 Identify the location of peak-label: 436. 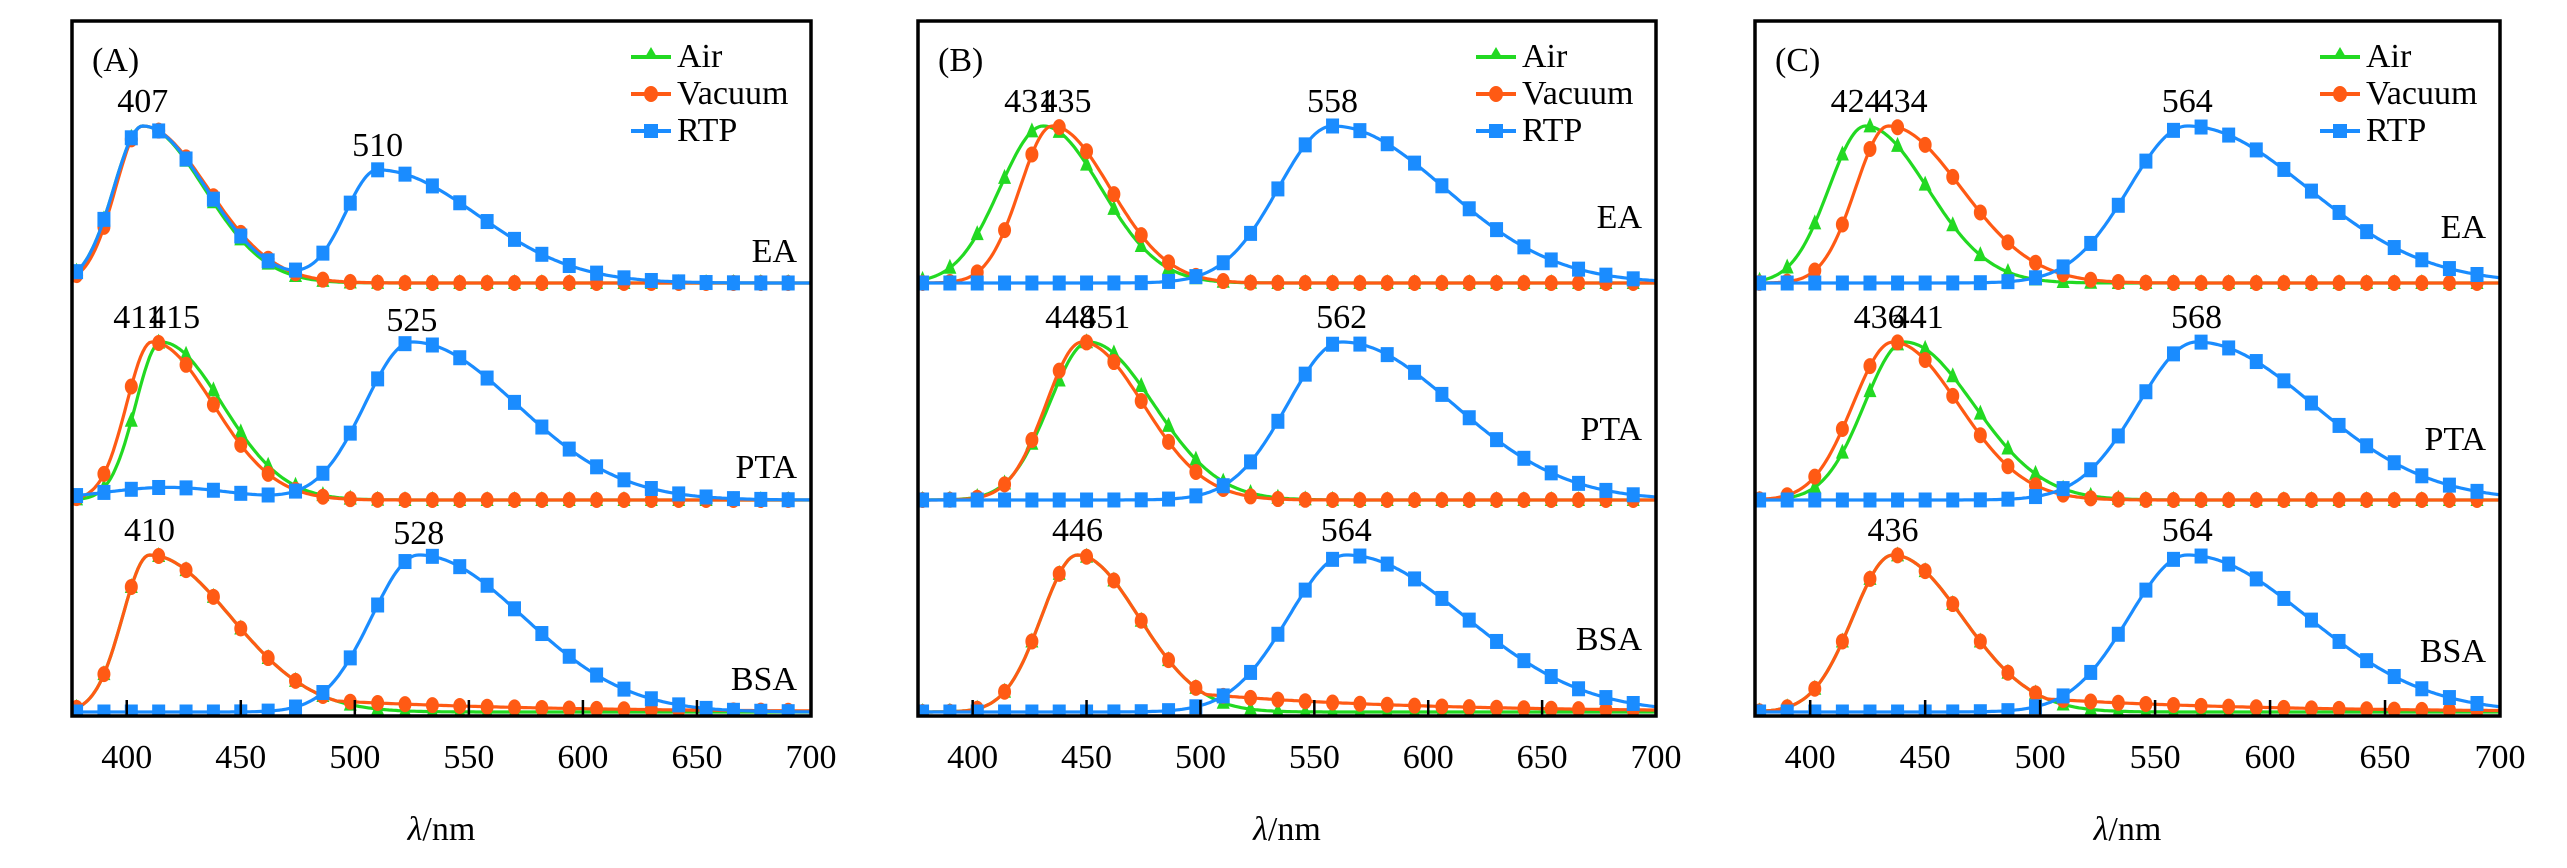
(1879, 317).